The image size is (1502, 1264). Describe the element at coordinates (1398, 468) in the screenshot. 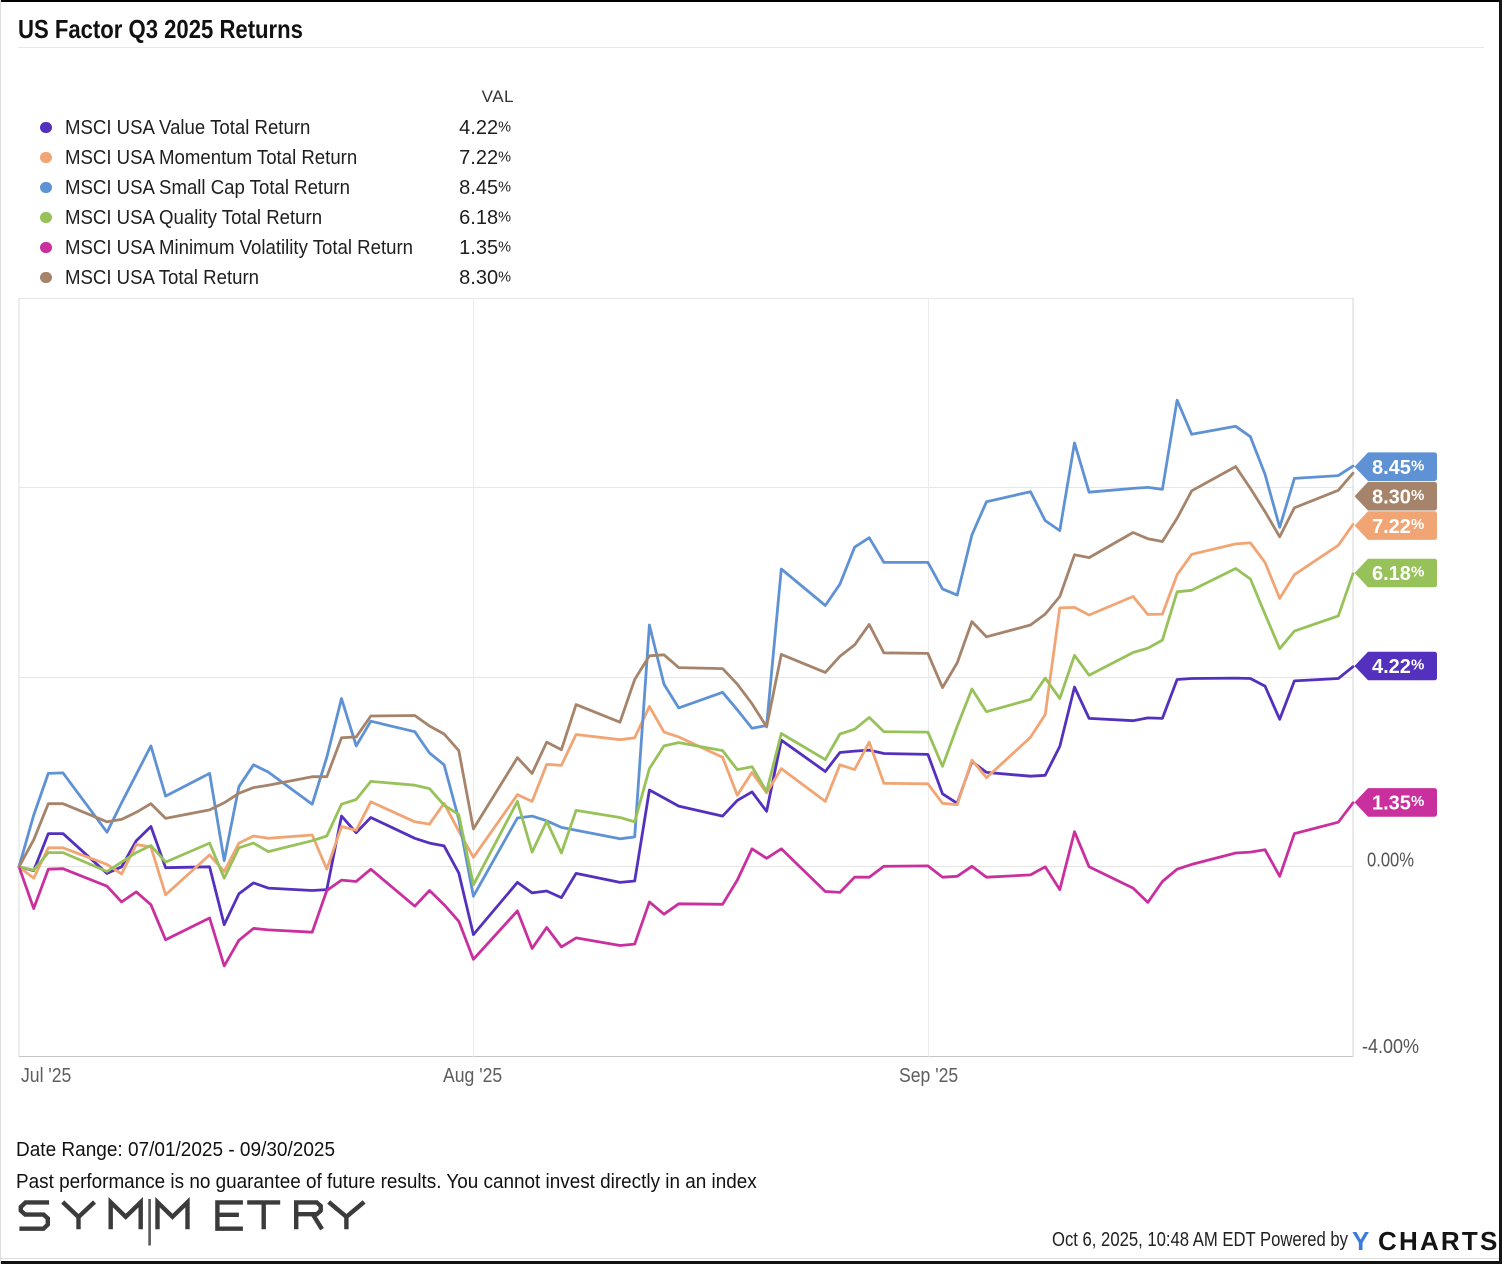

I see `svg-text: 8.45%` at that location.